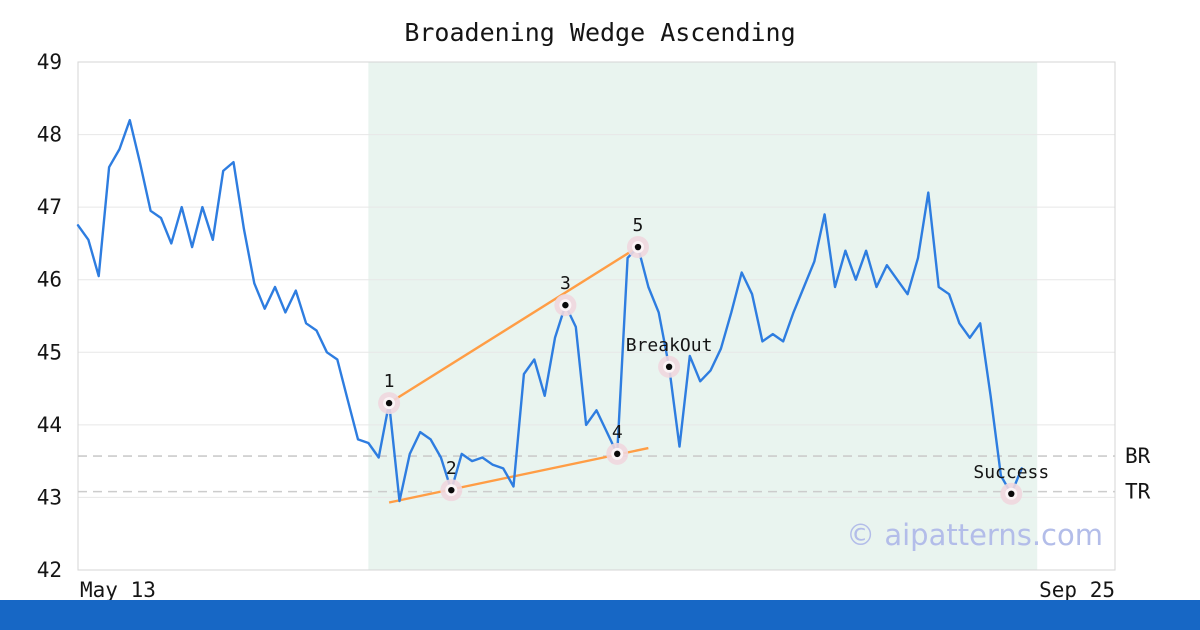 Image resolution: width=1200 pixels, height=630 pixels. What do you see at coordinates (669, 345) in the screenshot?
I see `marker-label-breakout: BreakOut` at bounding box center [669, 345].